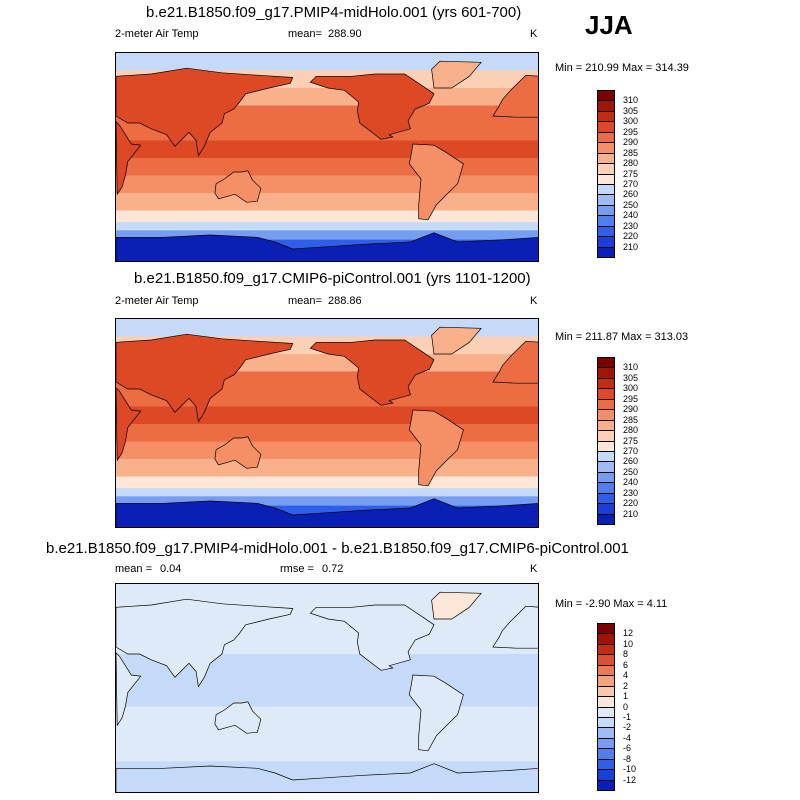  I want to click on panel1-mean-value: 288.90, so click(345, 34).